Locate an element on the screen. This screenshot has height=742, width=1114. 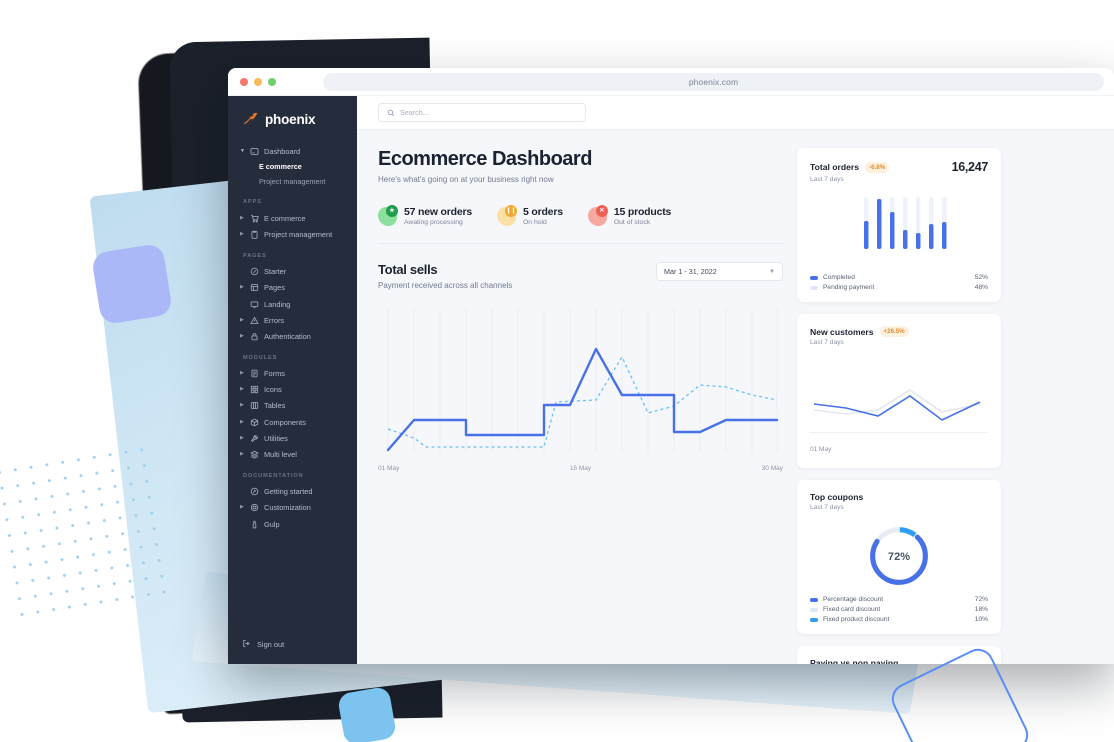
sidebar-section-modules: MODULES is located at coordinates (260, 357).